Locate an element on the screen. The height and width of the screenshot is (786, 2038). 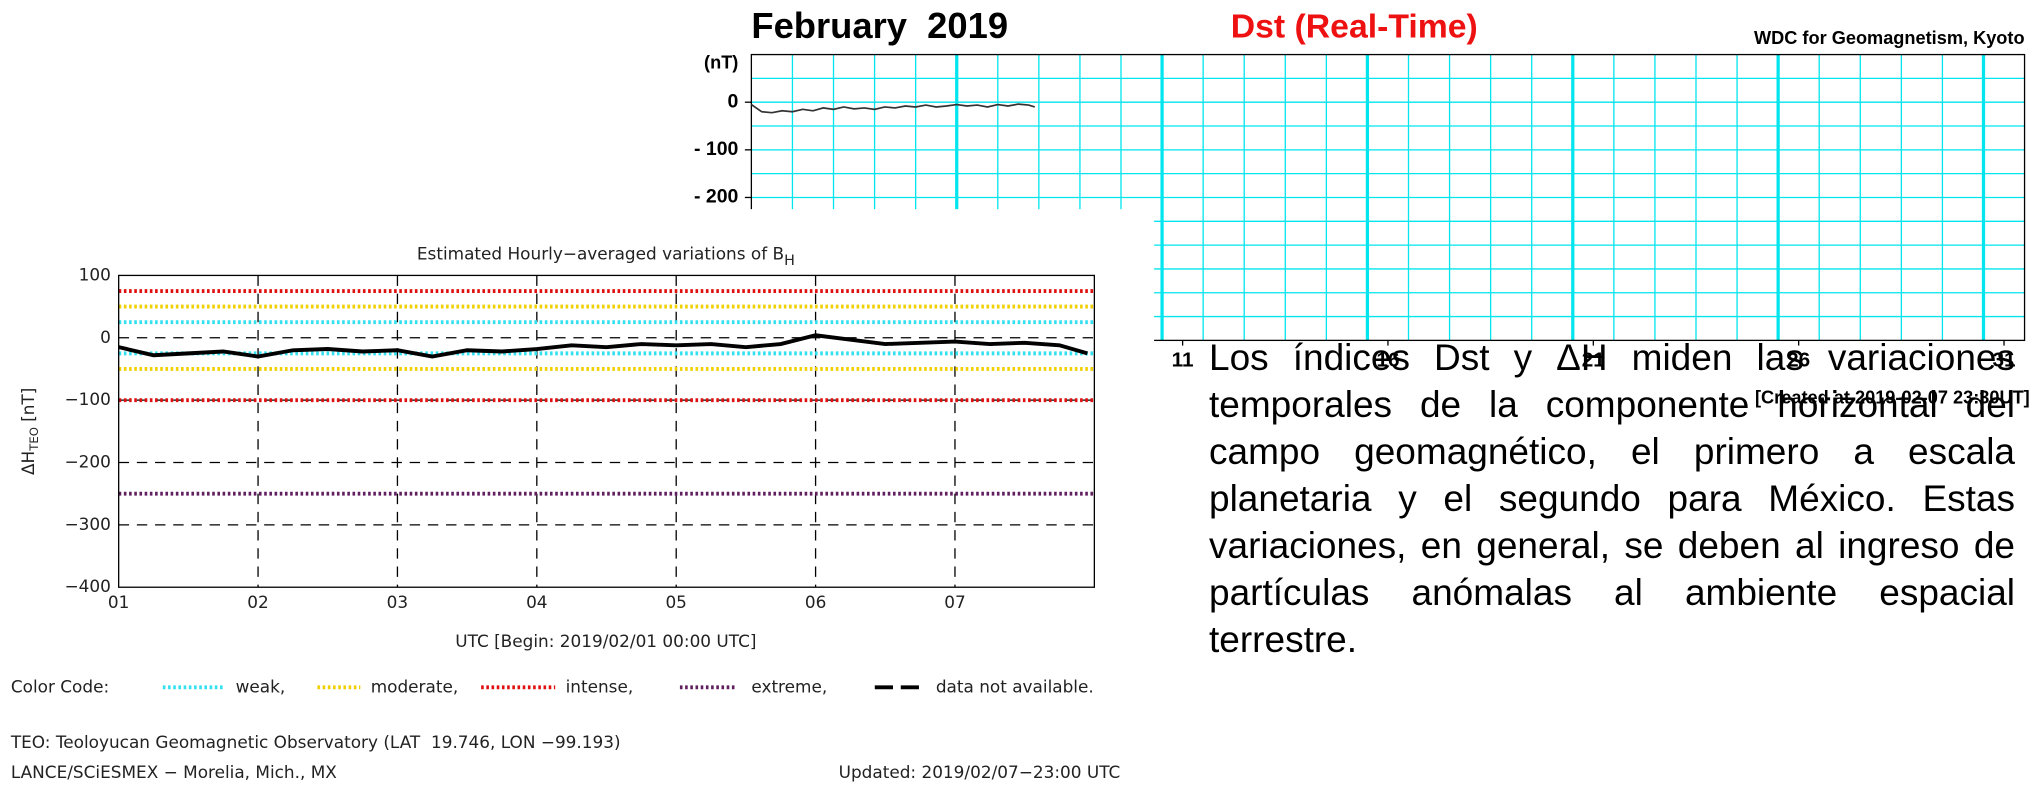
y-axis-label: ΔHTEO [nT] is located at coordinates (29, 431).